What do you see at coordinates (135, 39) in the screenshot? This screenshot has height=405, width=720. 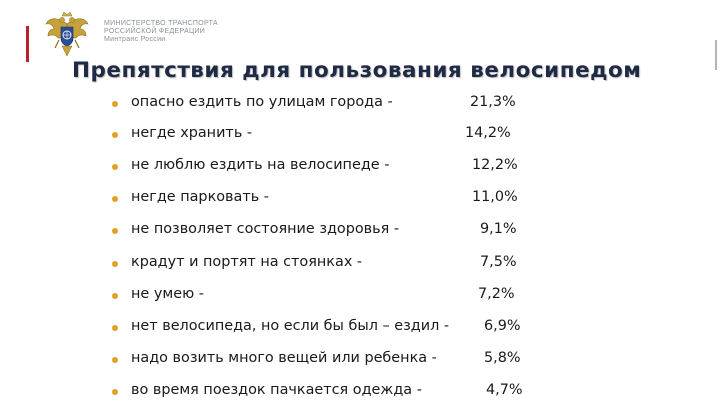 I see `ministry-line-3: Минтранс России` at bounding box center [135, 39].